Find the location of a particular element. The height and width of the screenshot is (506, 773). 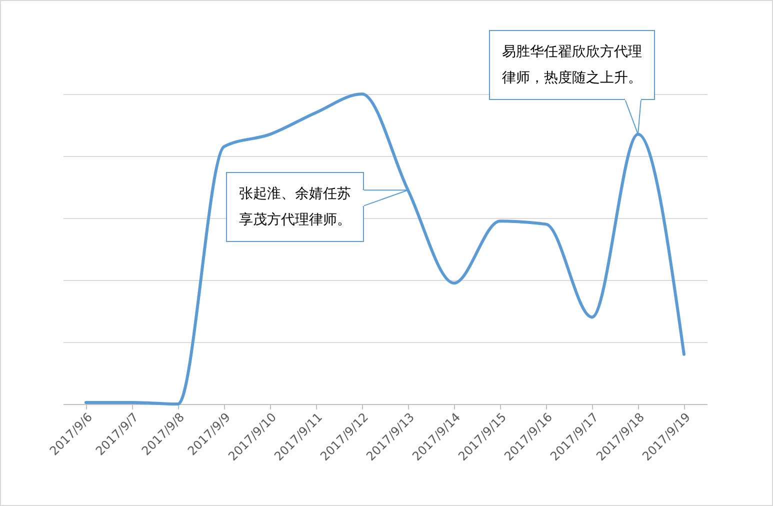

annotation: 易胜华任翟欣欣方代理律师，热度随之上升。 is located at coordinates (572, 65).